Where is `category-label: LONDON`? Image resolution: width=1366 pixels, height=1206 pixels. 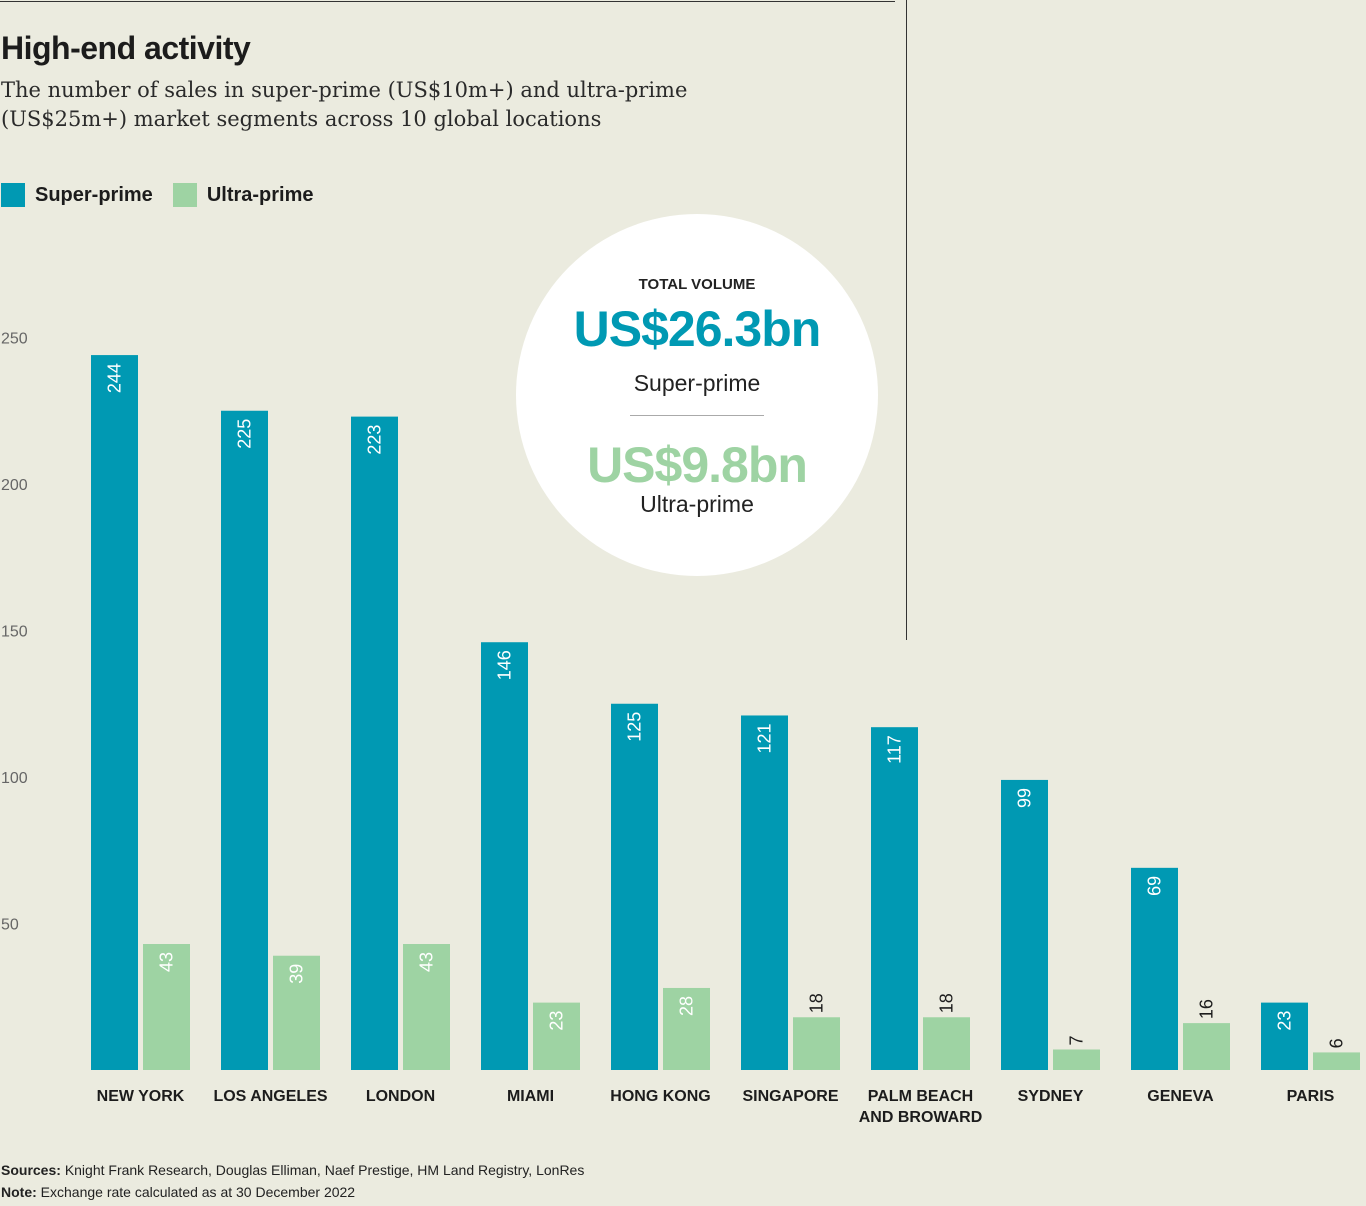
category-label: LONDON is located at coordinates (400, 1096).